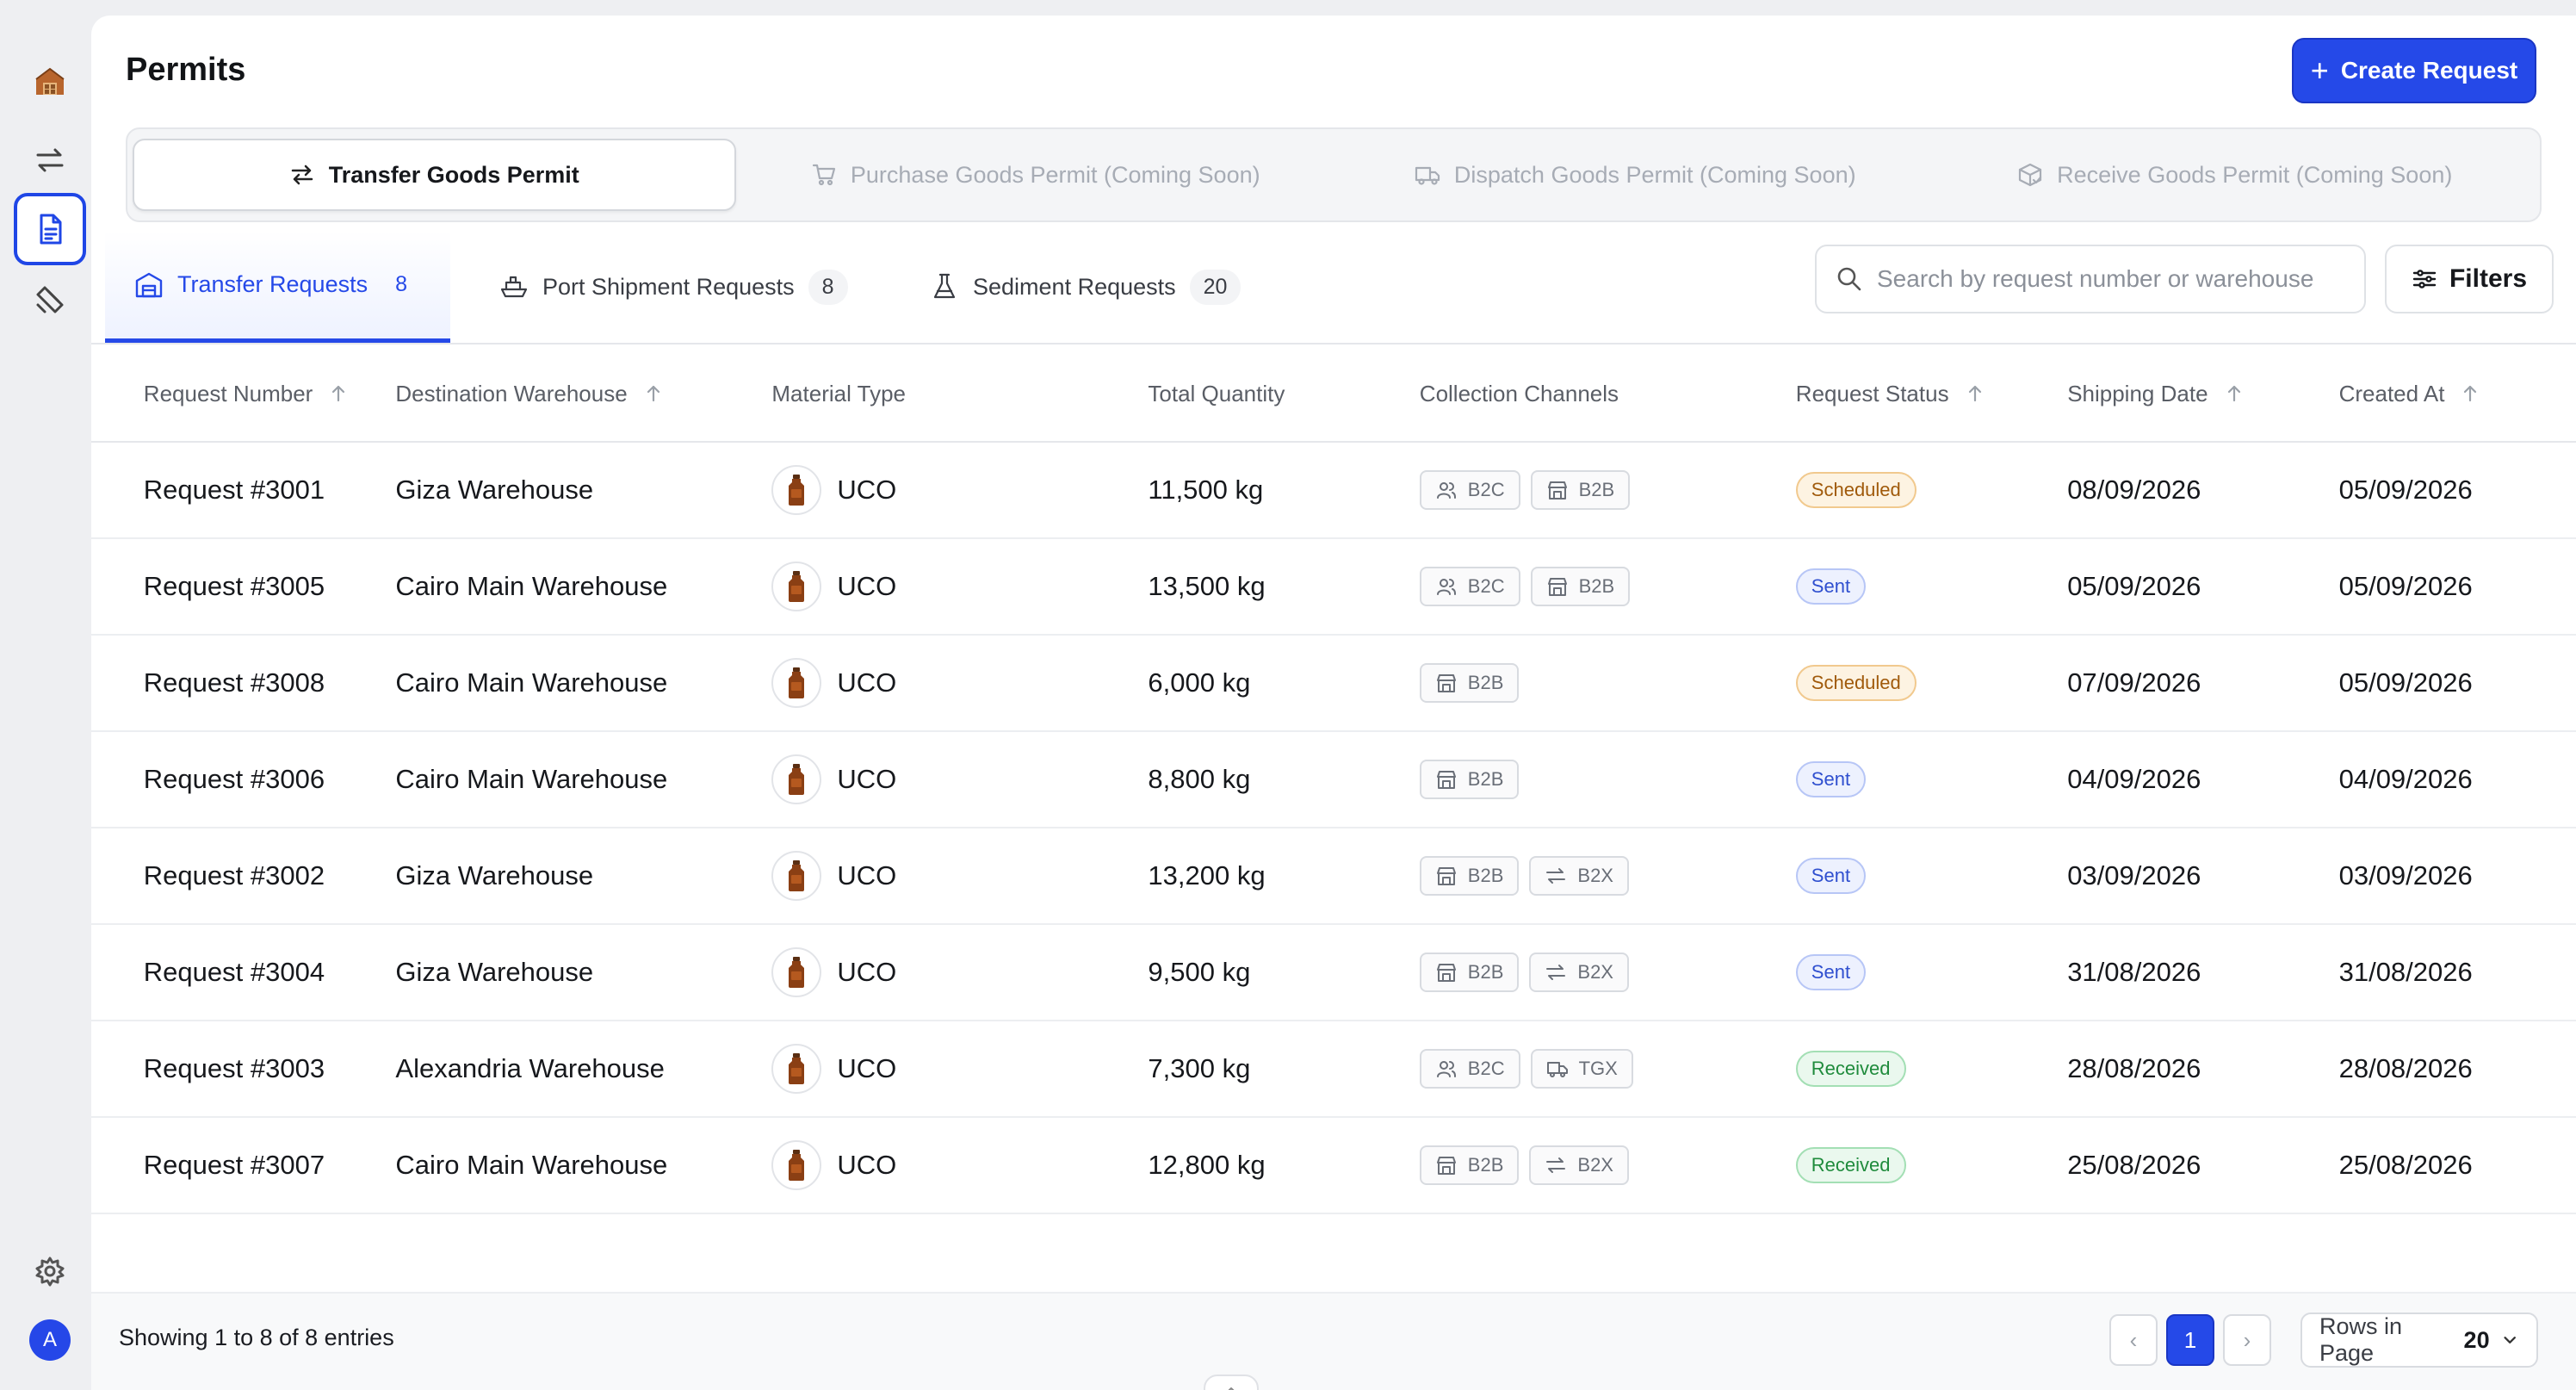 This screenshot has width=2576, height=1390. I want to click on channel-label: B2C, so click(1486, 489).